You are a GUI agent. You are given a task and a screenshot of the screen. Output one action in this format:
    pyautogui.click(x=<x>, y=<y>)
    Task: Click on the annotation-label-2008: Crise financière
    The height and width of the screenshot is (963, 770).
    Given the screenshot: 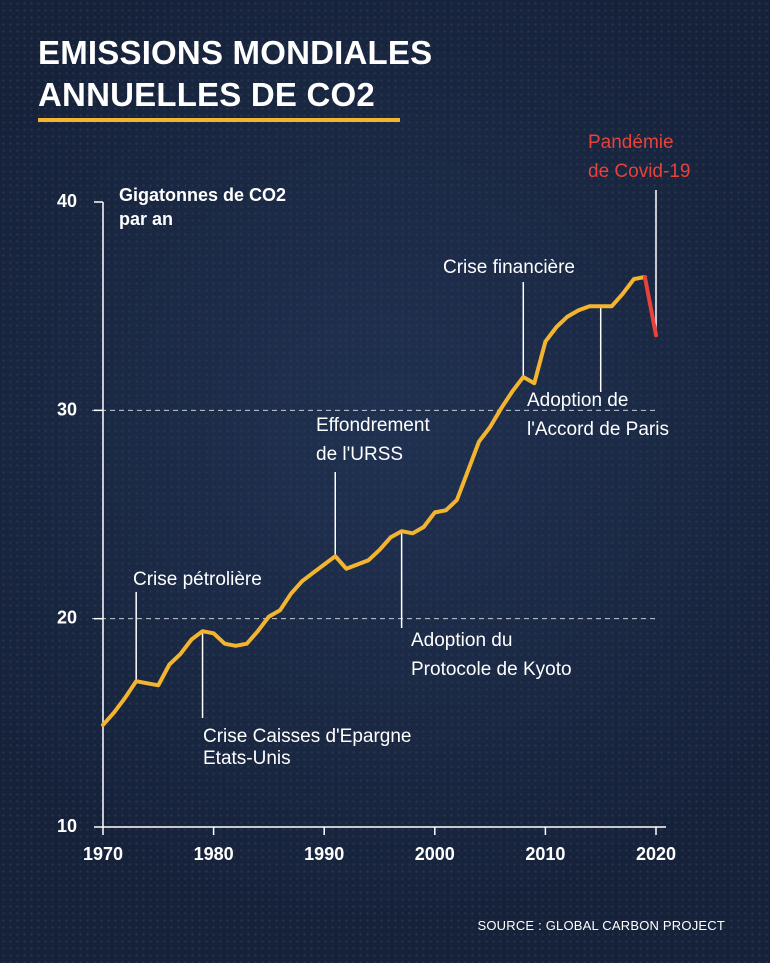 What is the action you would take?
    pyautogui.click(x=509, y=267)
    